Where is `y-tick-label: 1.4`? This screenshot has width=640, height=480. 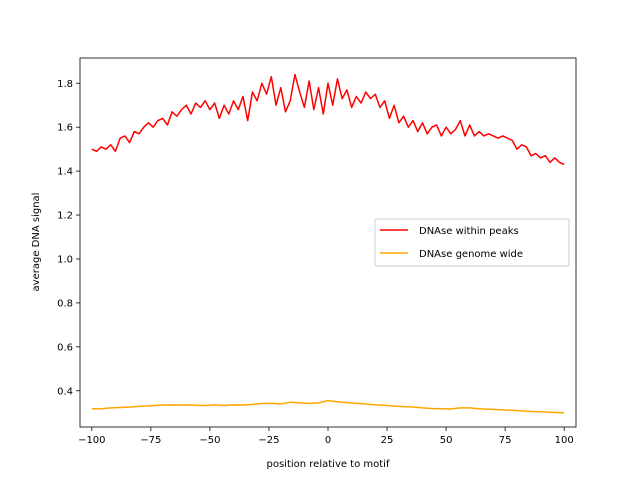 y-tick-label: 1.4 is located at coordinates (65, 172).